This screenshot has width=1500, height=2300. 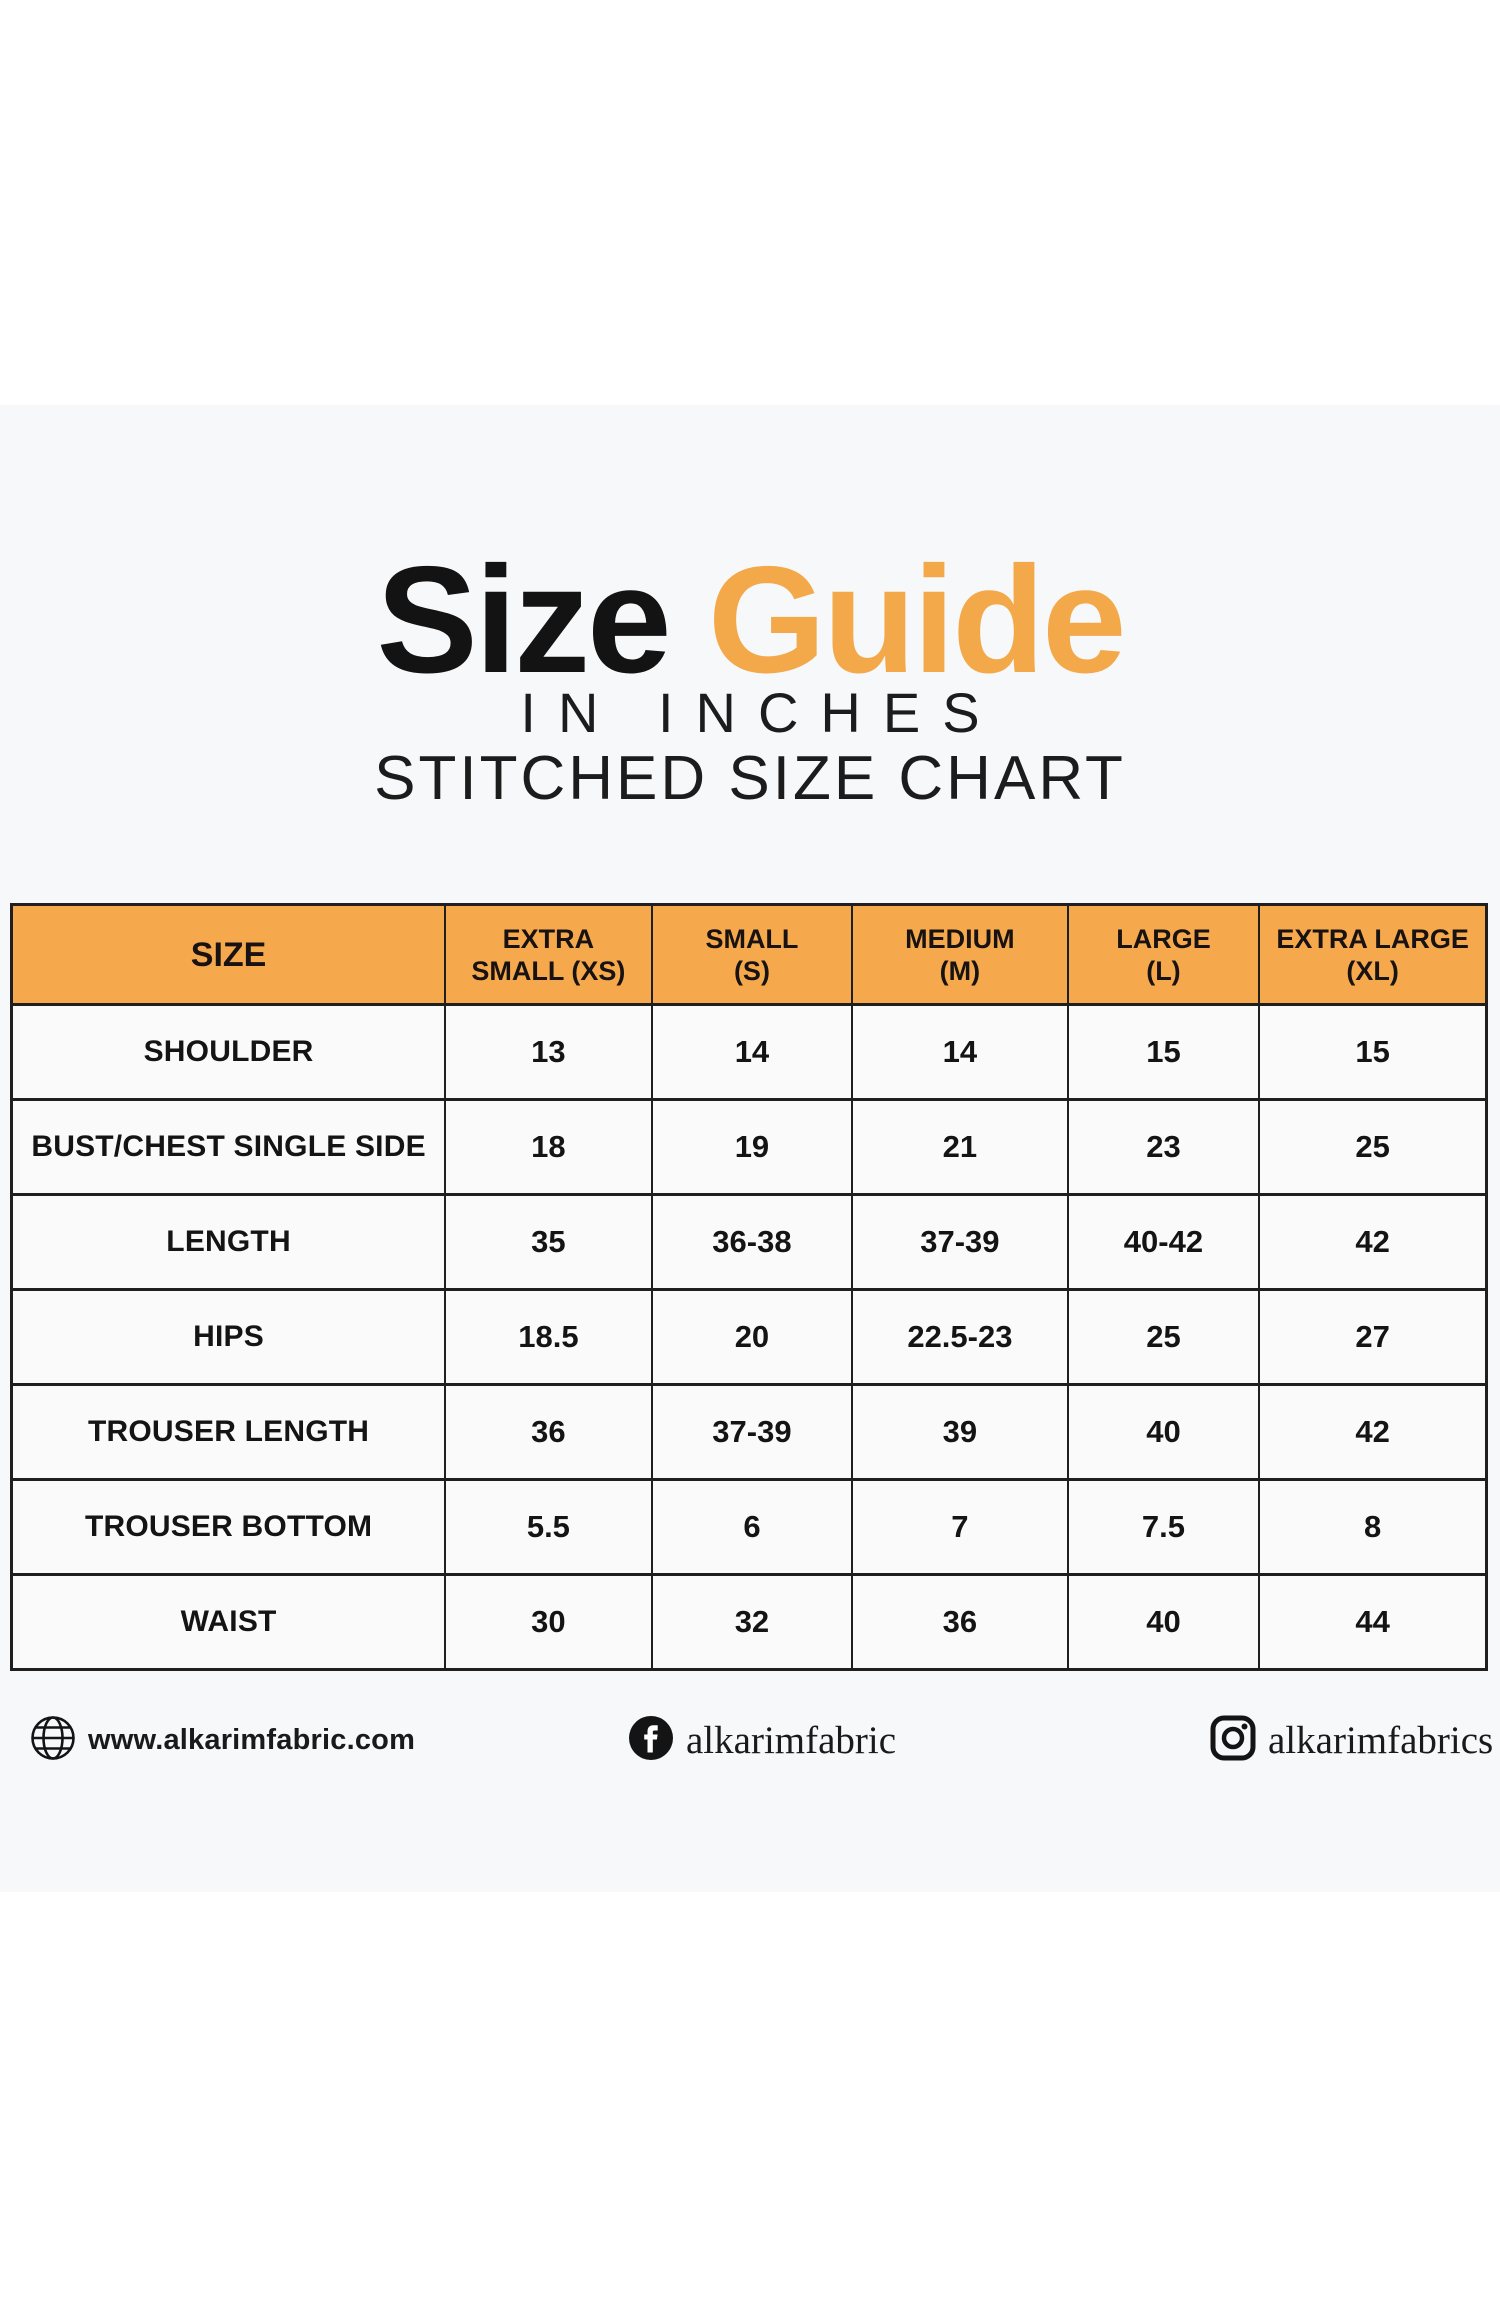 I want to click on table-row-trouser-length: TROUSER LENGTH 36 37-39 39 40 42, so click(x=749, y=1432).